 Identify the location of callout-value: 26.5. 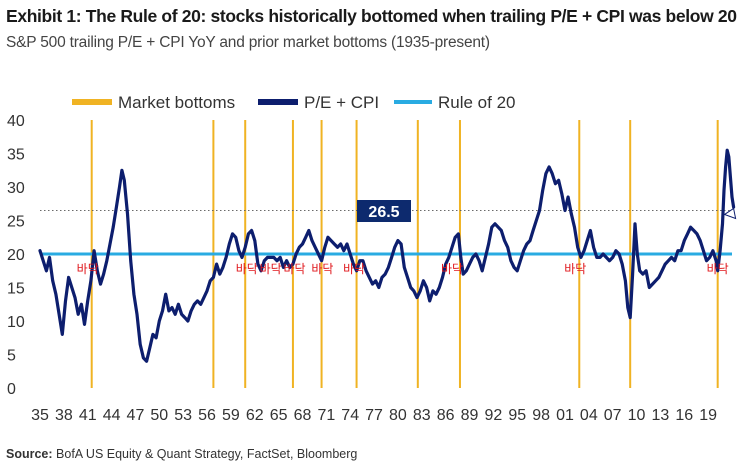
(383, 212).